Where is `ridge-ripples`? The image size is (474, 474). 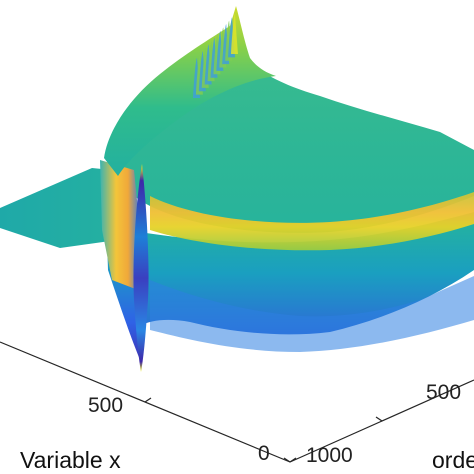
ridge-ripples is located at coordinates (215, 56).